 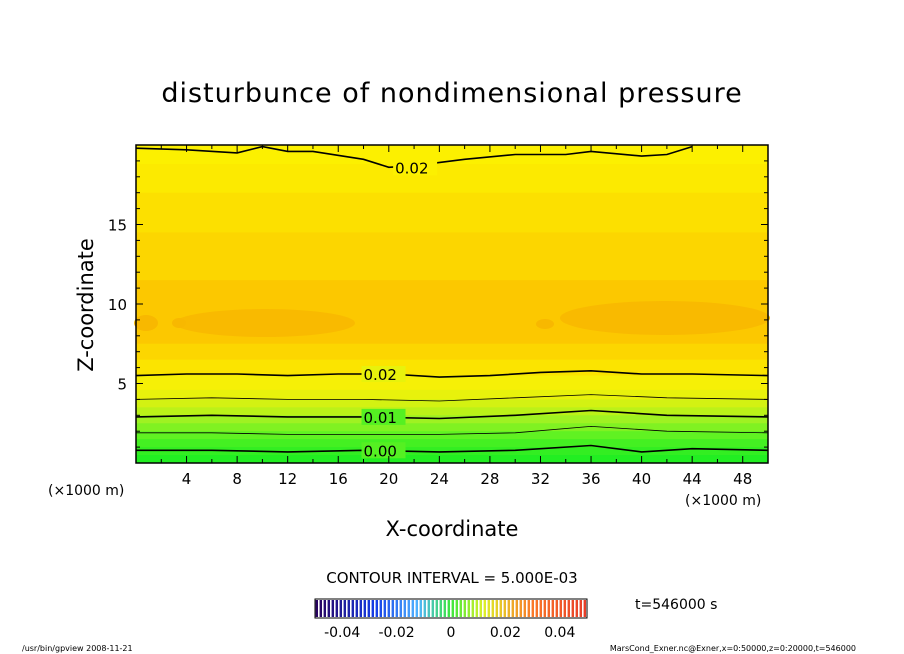 I want to click on pressure-max-right, so click(x=665, y=318).